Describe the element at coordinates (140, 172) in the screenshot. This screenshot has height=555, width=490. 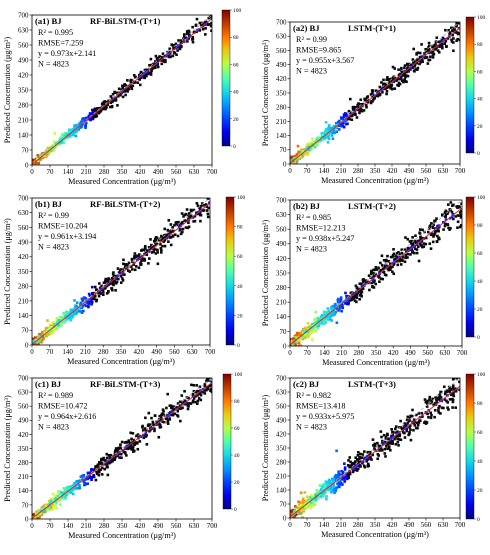
I see `x-tick-label: 420` at that location.